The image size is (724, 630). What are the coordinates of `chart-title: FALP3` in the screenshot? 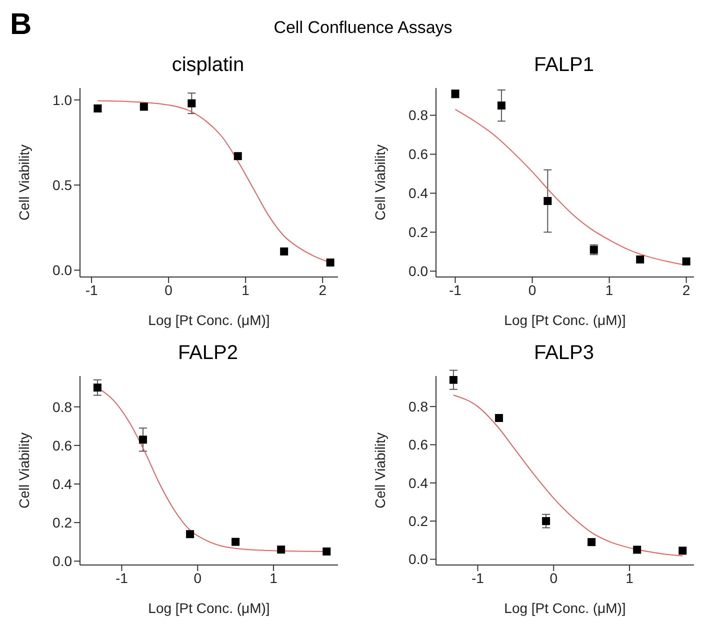 It's located at (564, 354).